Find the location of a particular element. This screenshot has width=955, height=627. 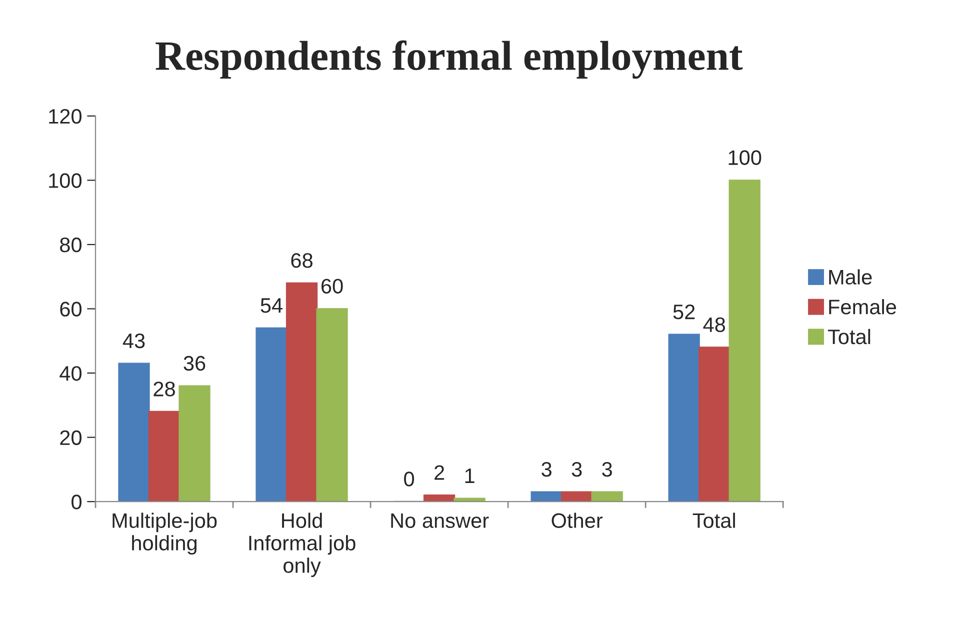

x-tick-label: Hold Informal job only is located at coordinates (302, 545).